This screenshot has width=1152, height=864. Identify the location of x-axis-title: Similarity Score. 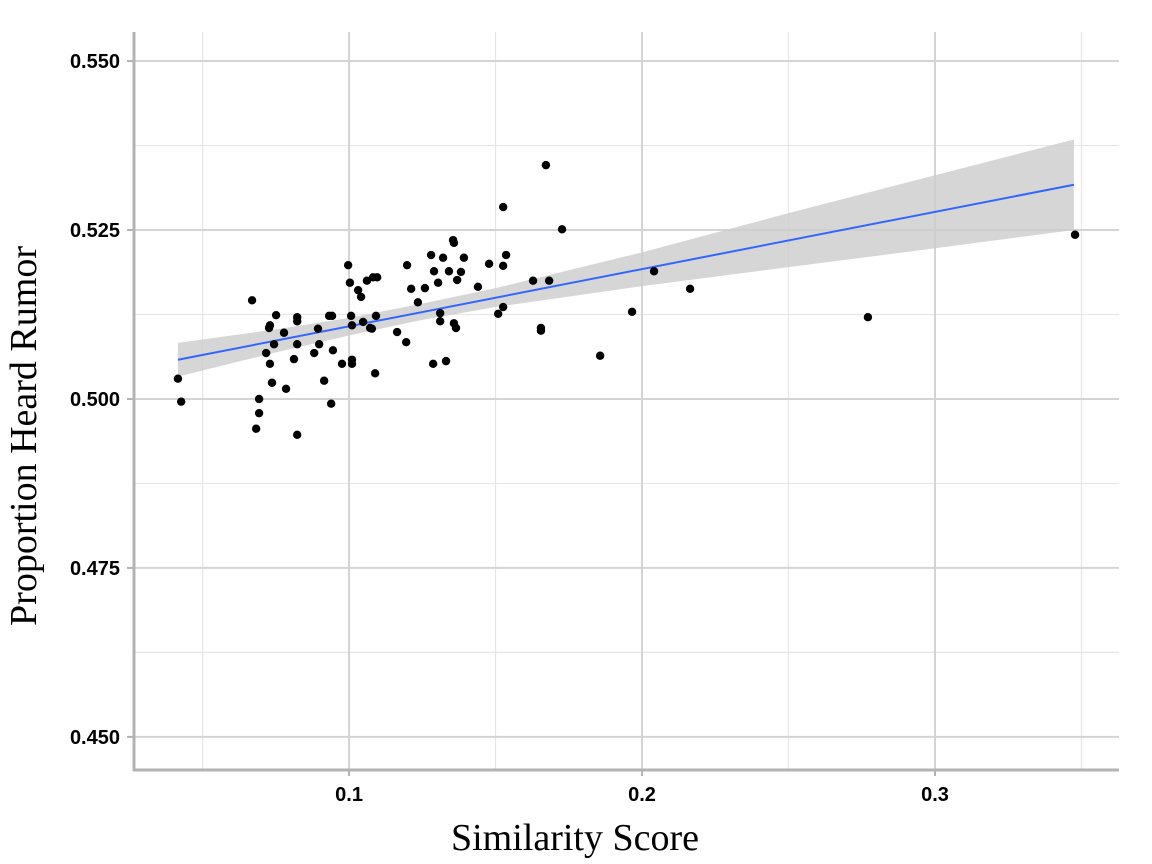
(575, 838).